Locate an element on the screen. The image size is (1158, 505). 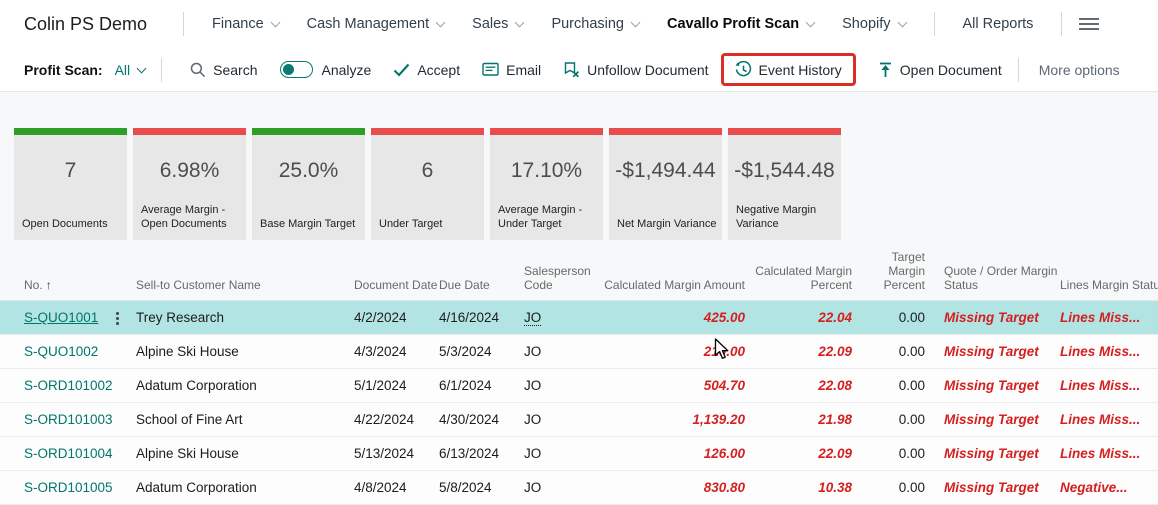
tile-base-margin-target: 25.0% Base Margin Target is located at coordinates (308, 184).